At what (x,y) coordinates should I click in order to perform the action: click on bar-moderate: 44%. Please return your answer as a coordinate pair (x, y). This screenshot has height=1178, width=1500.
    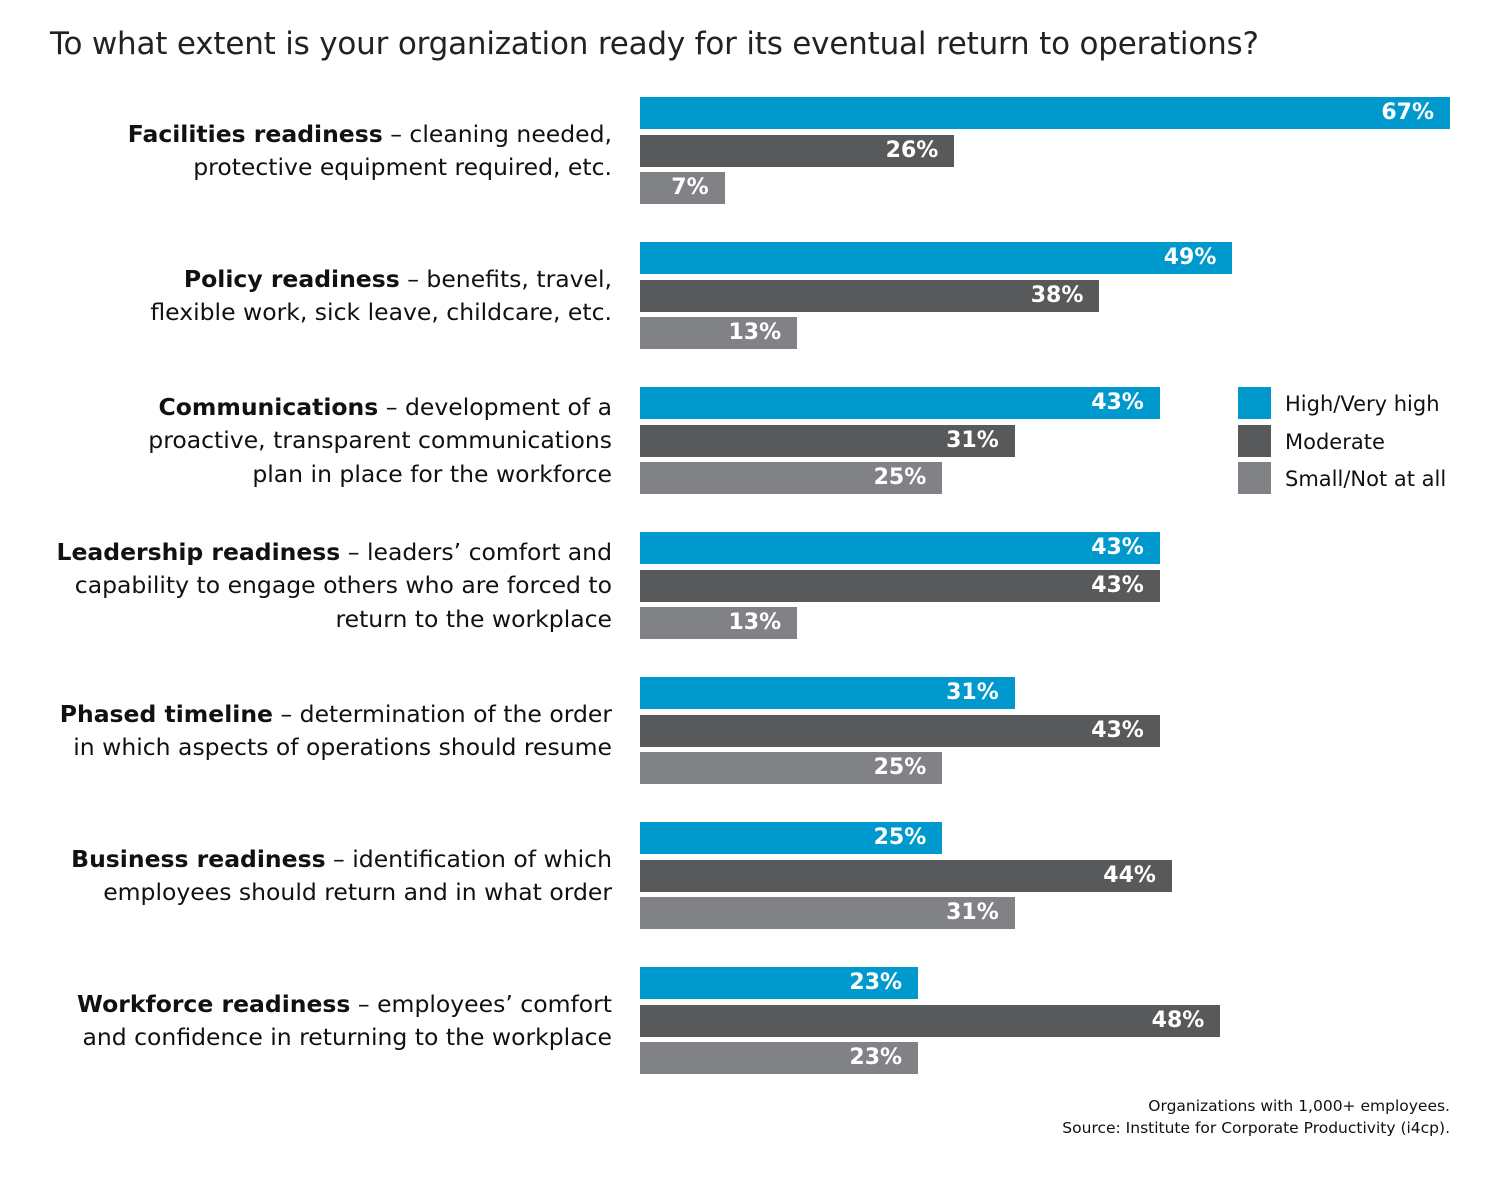
    Looking at the image, I should click on (906, 875).